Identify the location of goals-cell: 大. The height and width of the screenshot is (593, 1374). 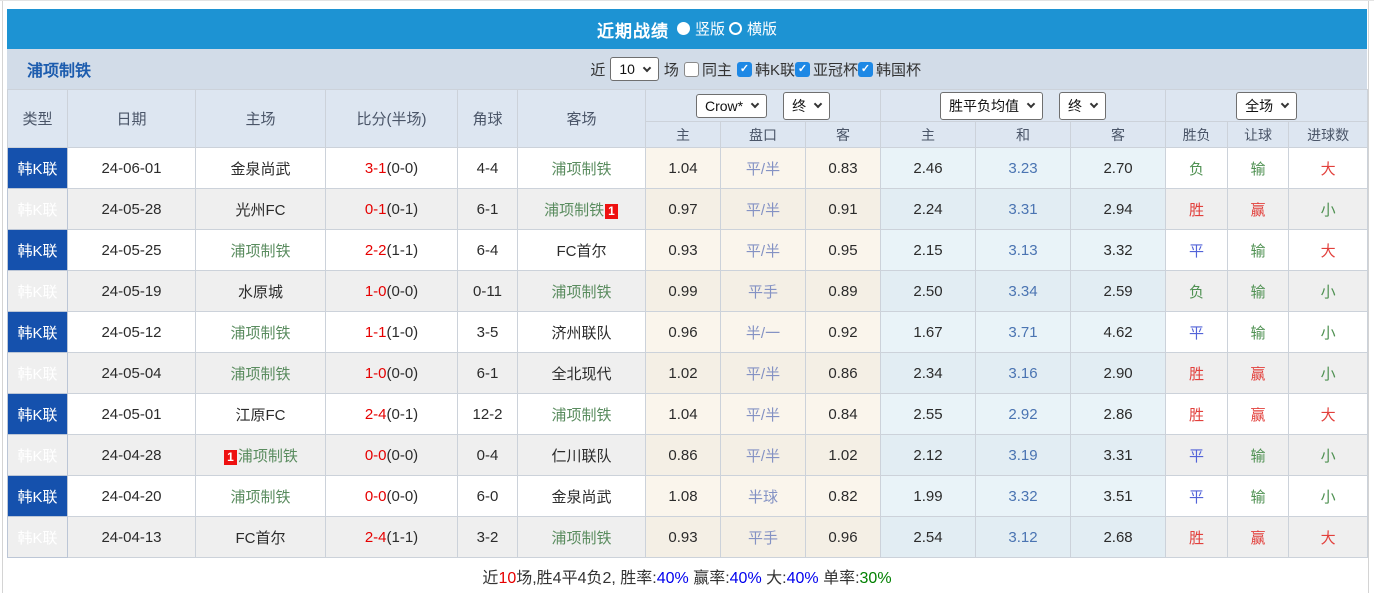
(1328, 537).